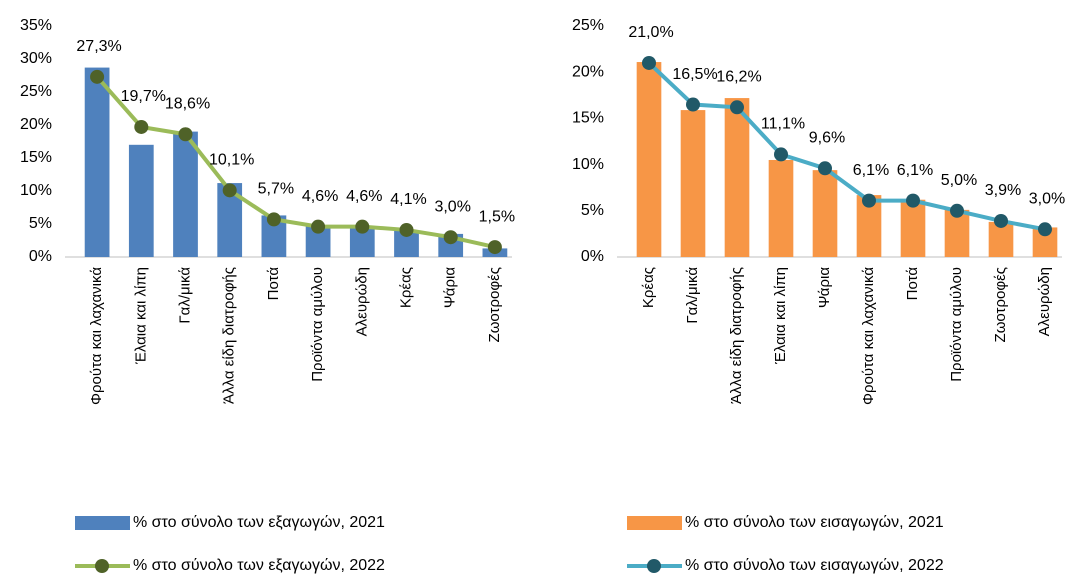 The image size is (1070, 576). Describe the element at coordinates (98, 46) in the screenshot. I see `data-label: 27,3%` at that location.